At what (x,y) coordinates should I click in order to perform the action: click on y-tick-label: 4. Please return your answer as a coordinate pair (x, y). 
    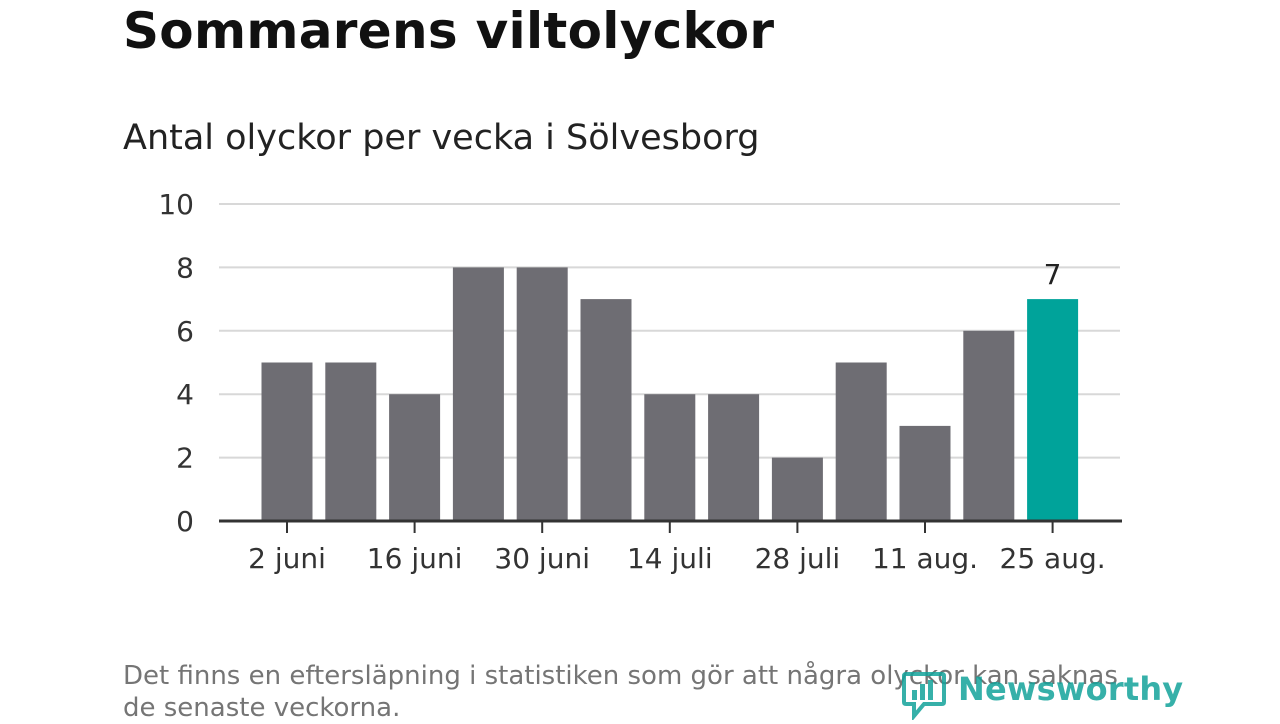
    Looking at the image, I should click on (185, 394).